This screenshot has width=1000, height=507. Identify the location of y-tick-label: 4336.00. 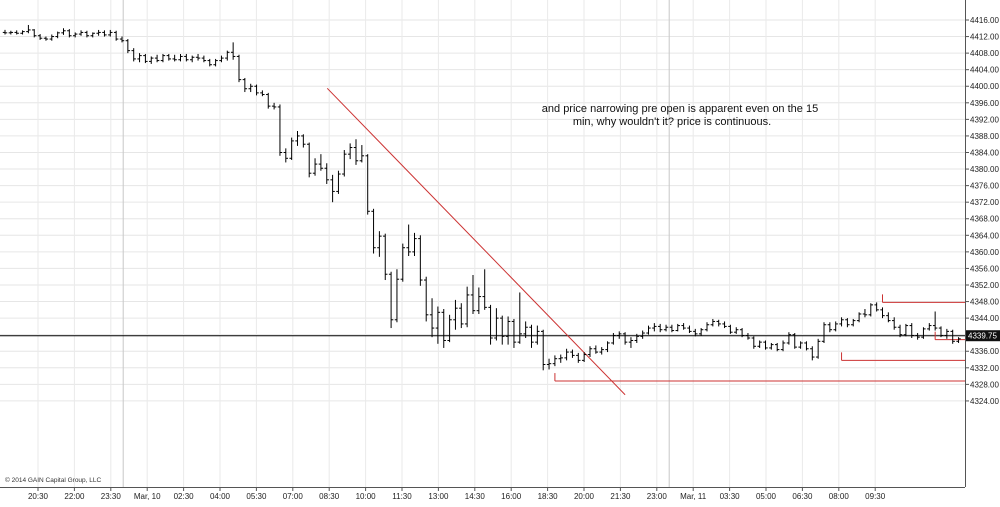
(984, 351).